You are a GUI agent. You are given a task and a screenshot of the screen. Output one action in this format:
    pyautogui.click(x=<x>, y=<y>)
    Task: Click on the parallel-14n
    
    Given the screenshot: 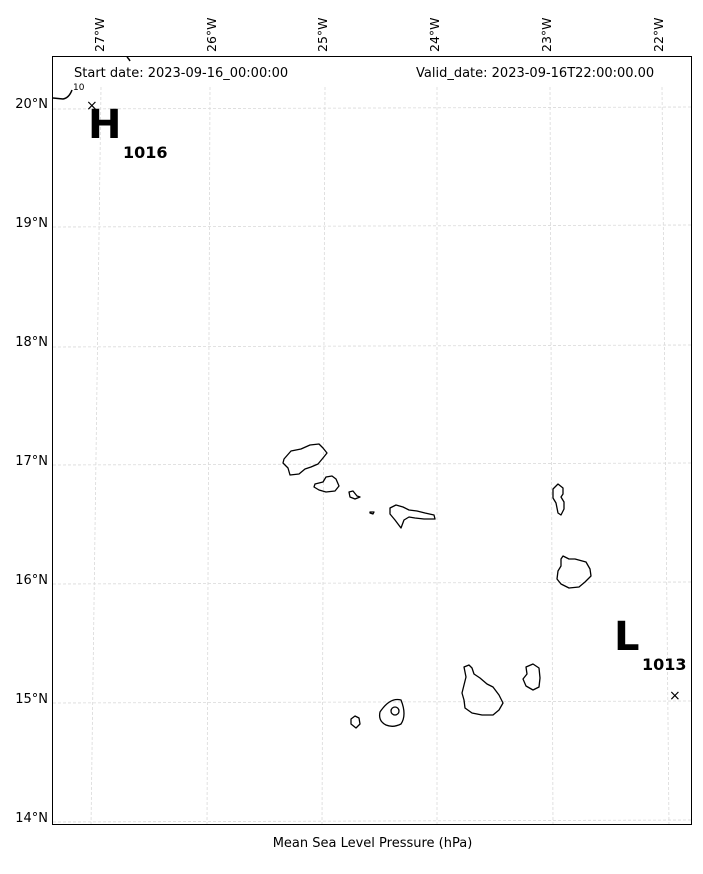 What is the action you would take?
    pyautogui.click(x=372, y=821)
    